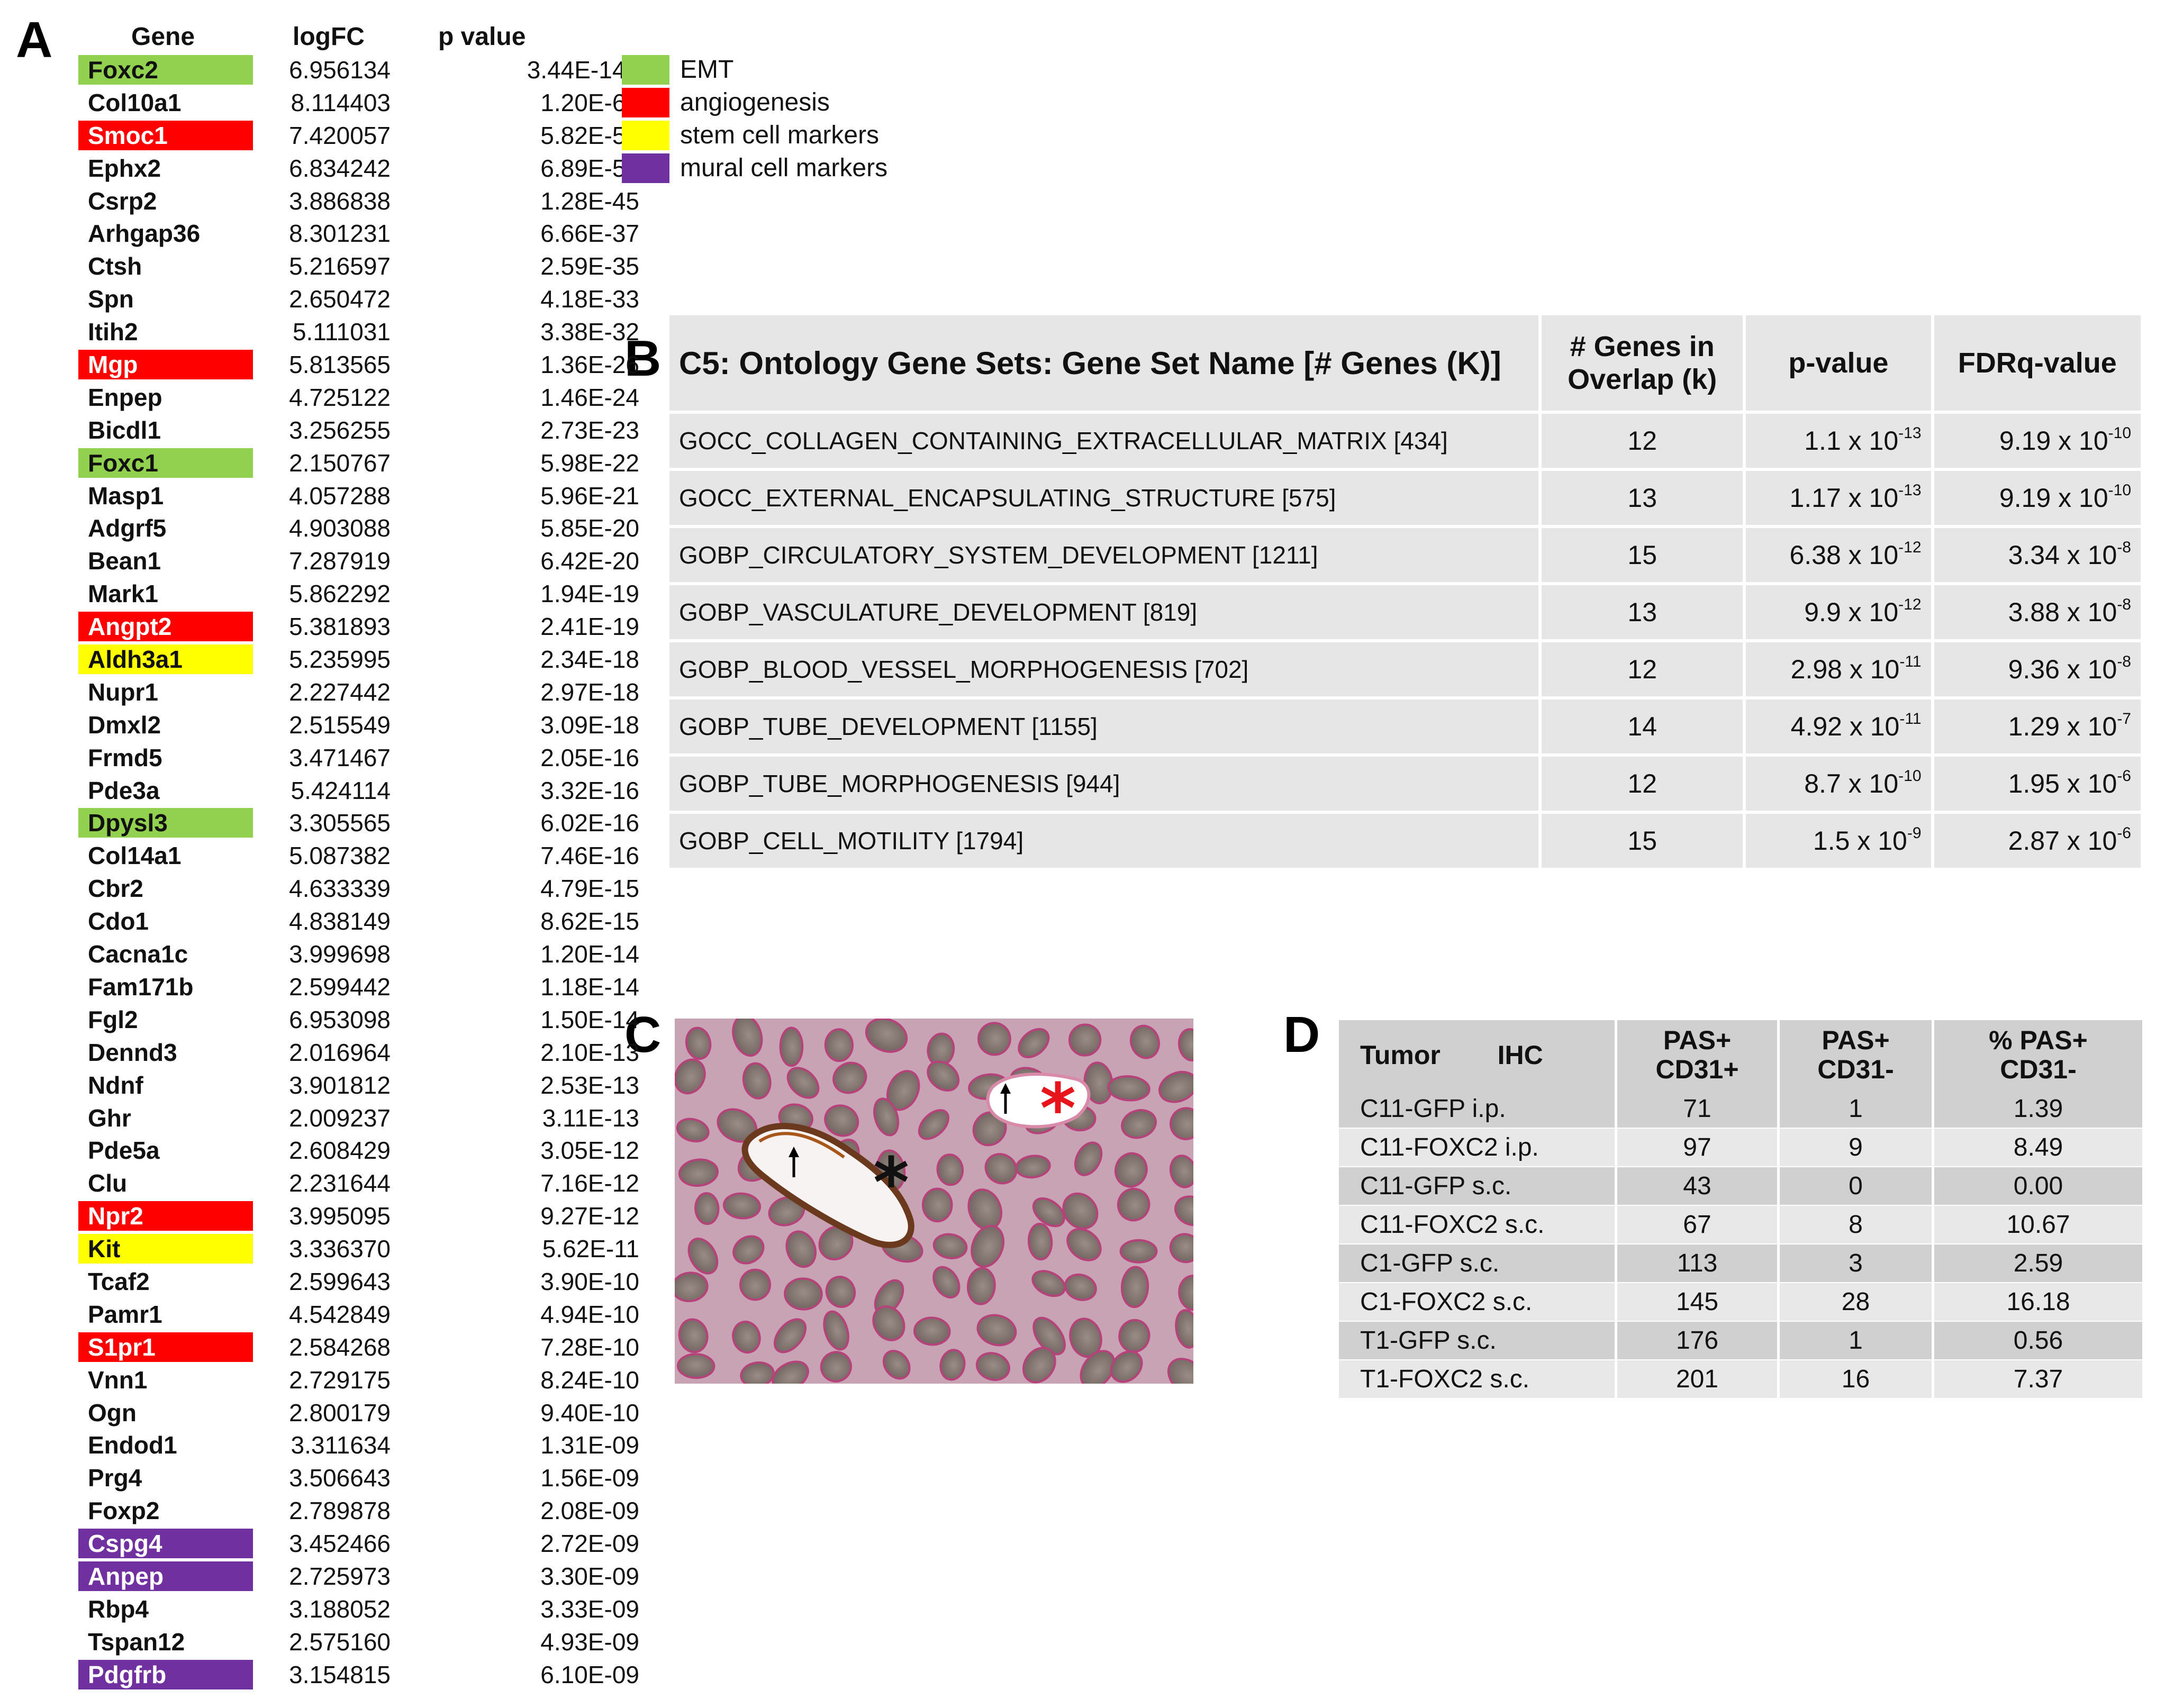  What do you see at coordinates (645, 168) in the screenshot?
I see `legend-swatch` at bounding box center [645, 168].